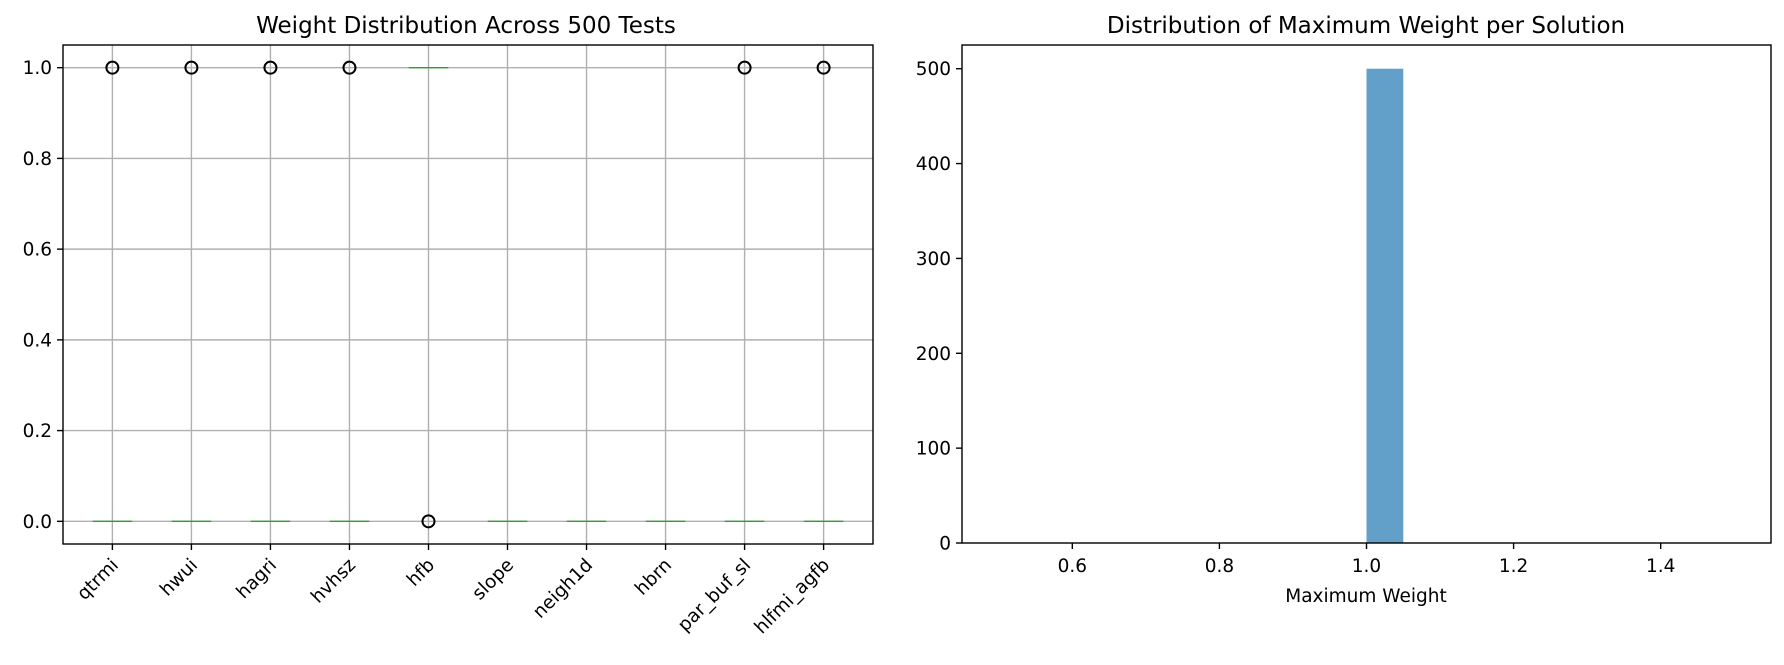  What do you see at coordinates (1366, 566) in the screenshot?
I see `histogram-x-tick-label-1-0: 1.0` at bounding box center [1366, 566].